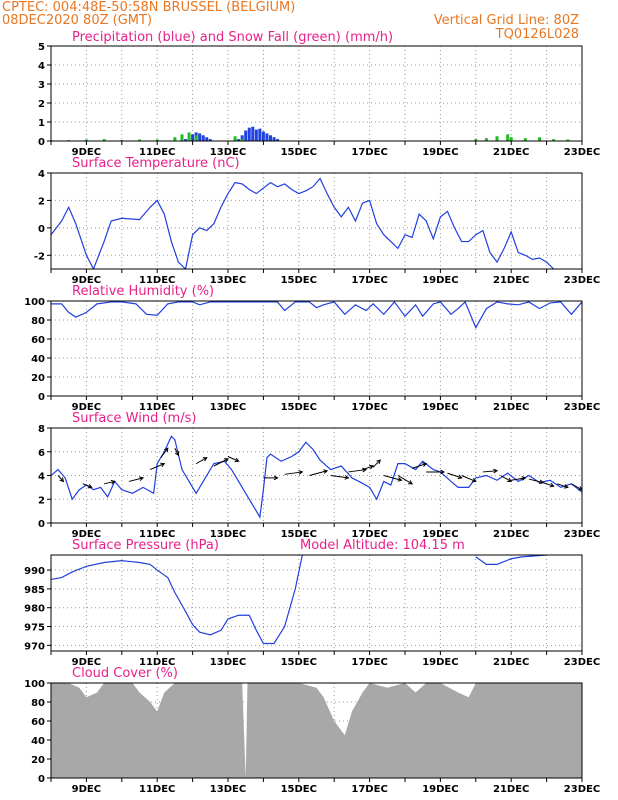  I want to click on precipitation-xtick-label: 23DEC, so click(582, 152).